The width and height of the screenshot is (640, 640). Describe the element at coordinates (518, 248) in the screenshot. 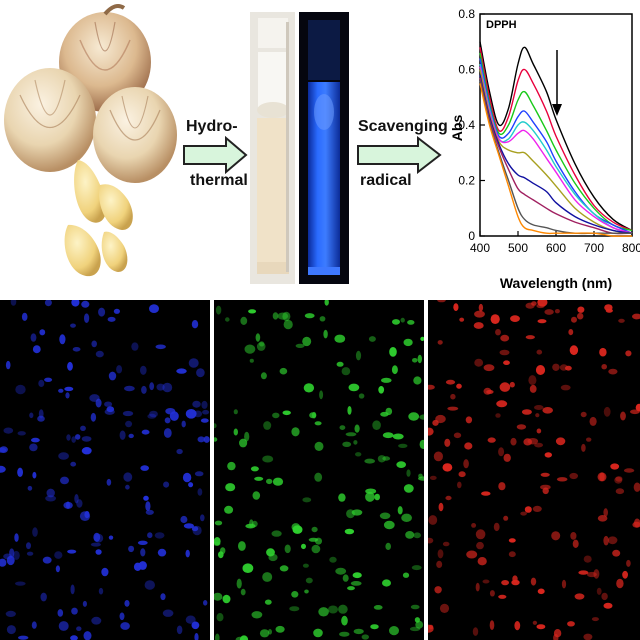

I see `x-tick-label: 500` at that location.